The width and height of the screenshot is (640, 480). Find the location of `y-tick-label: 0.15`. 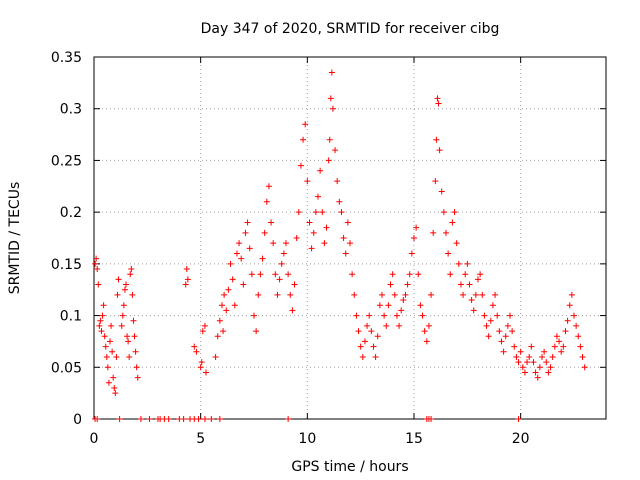

y-tick-label: 0.15 is located at coordinates (66, 265).